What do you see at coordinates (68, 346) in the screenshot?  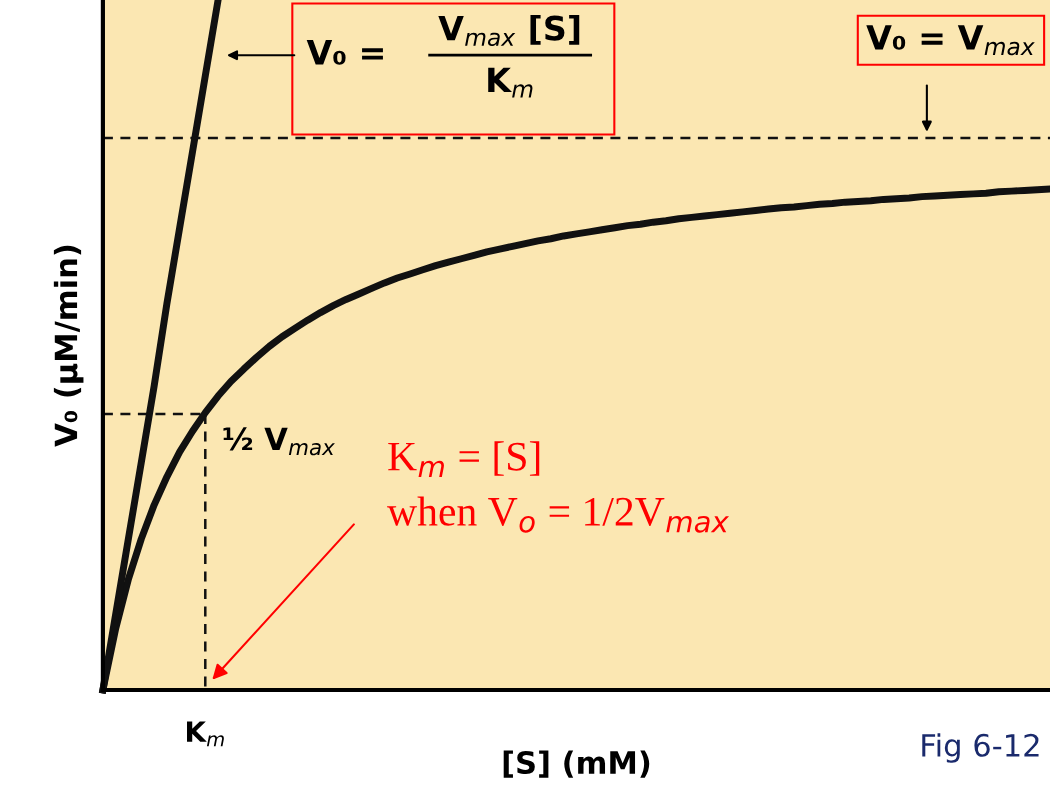 I see `y-axis-title: V₀ (μM/min)` at bounding box center [68, 346].